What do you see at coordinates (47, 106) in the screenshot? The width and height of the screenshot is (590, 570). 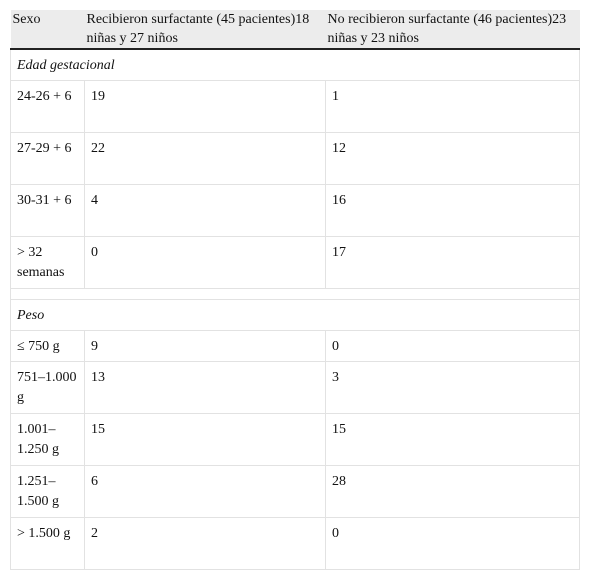 I see `row-label: 24-26 + 6` at bounding box center [47, 106].